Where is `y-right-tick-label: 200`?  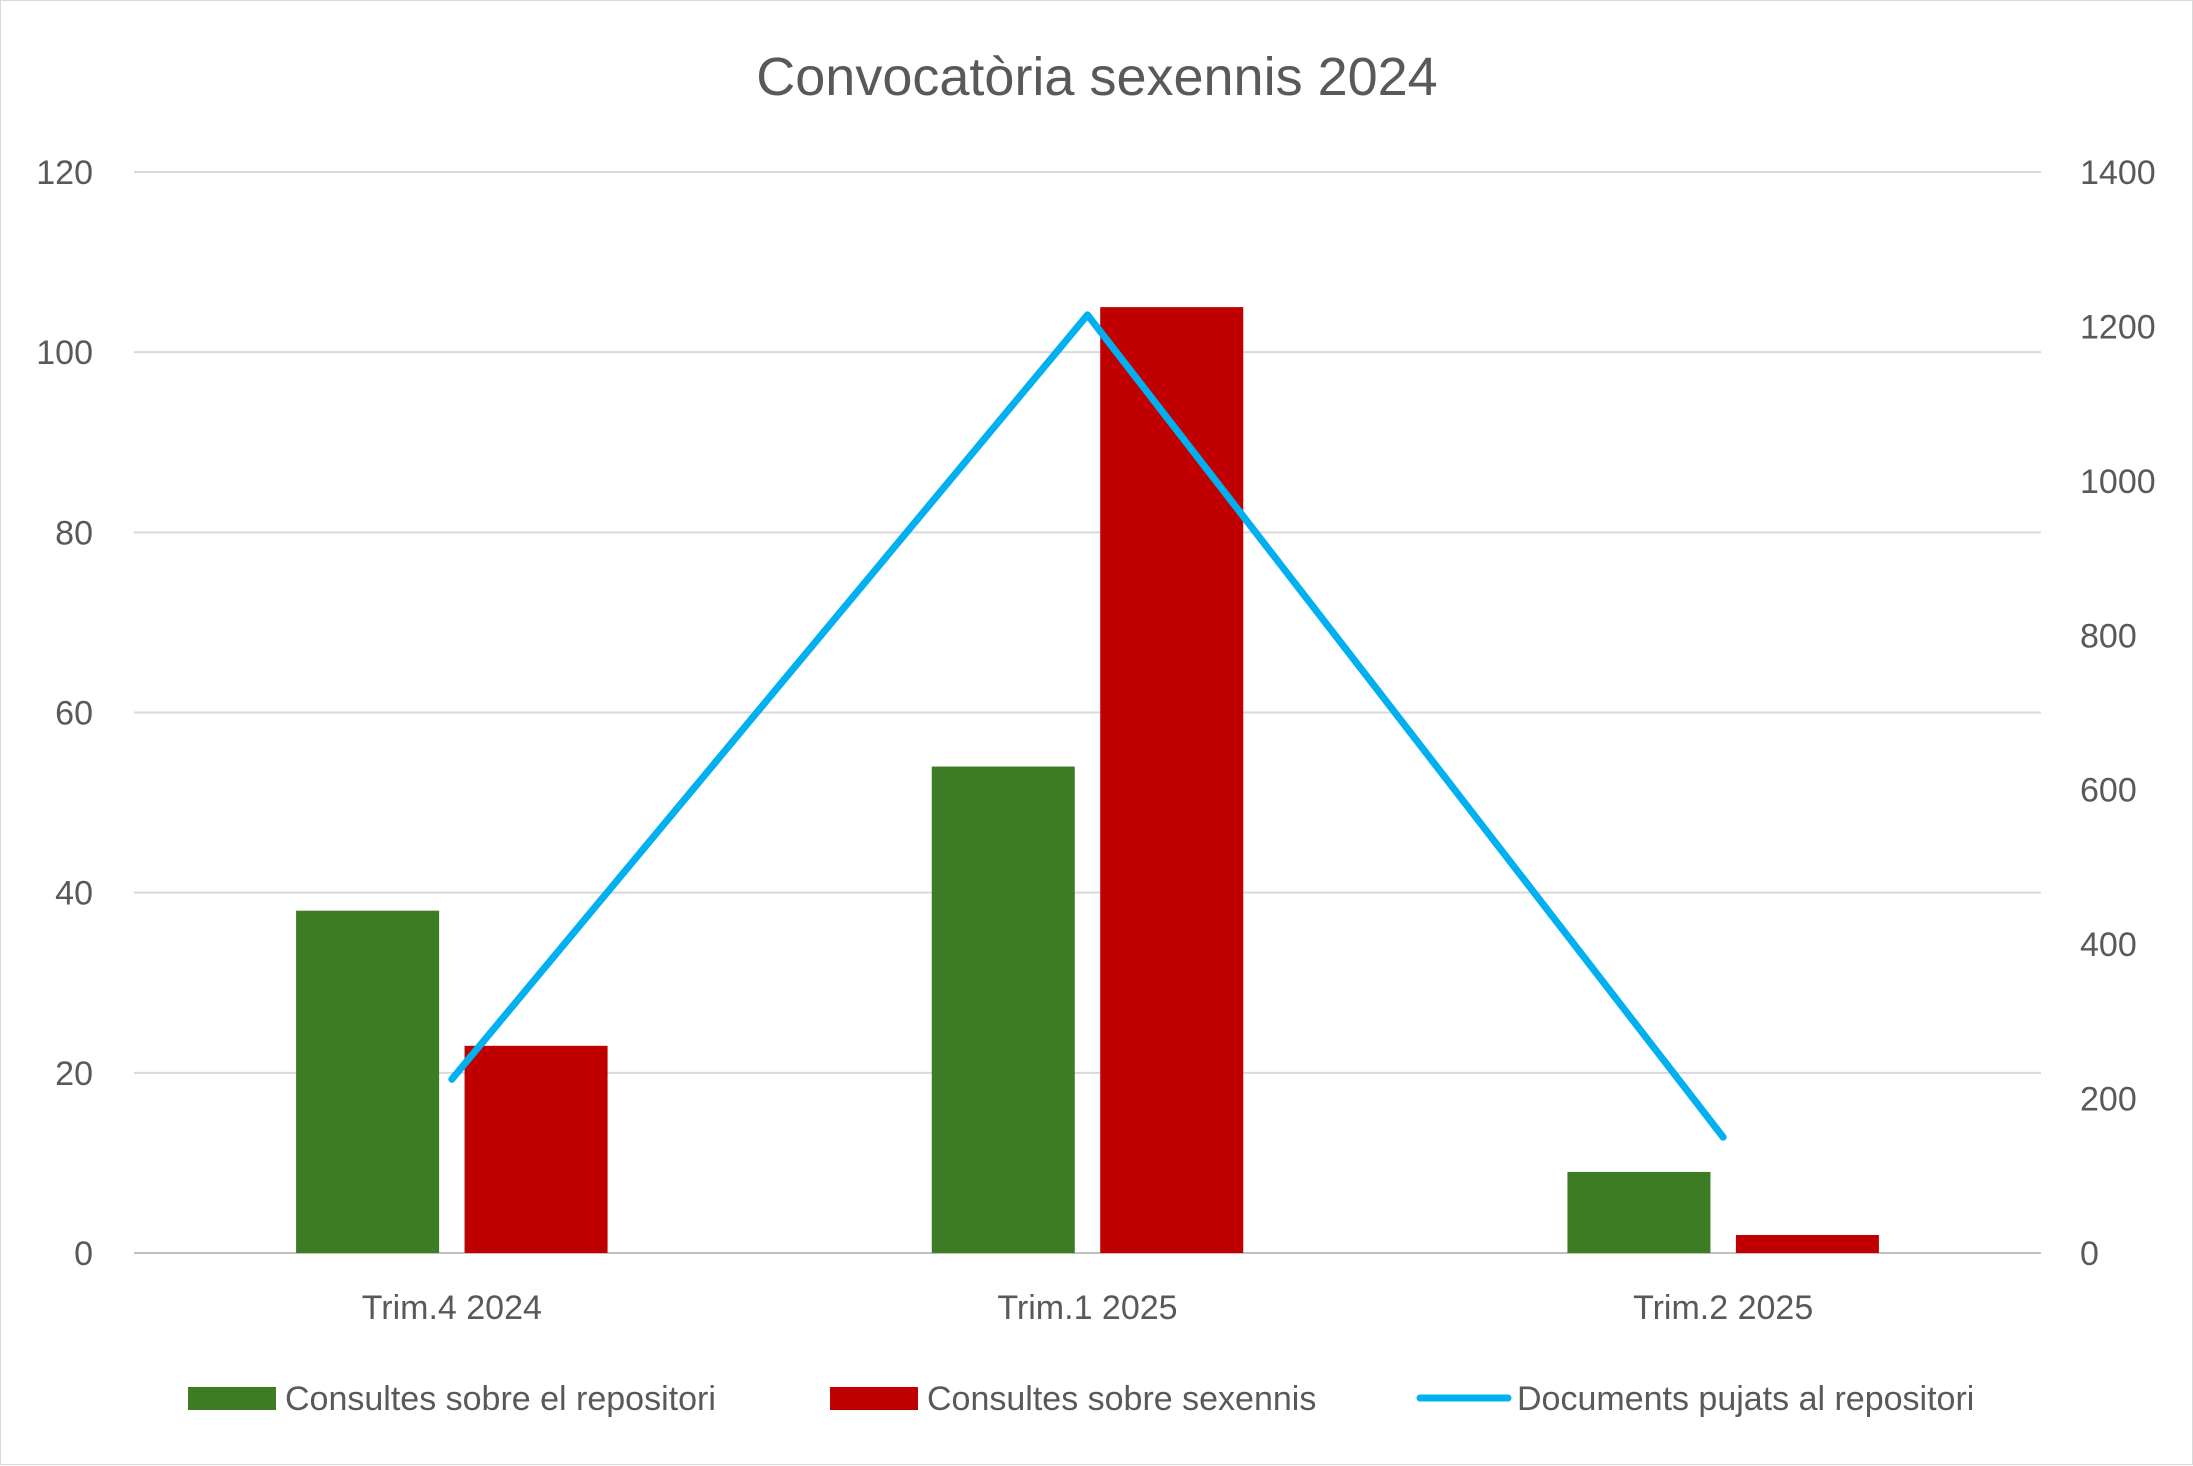 y-right-tick-label: 200 is located at coordinates (2108, 1100).